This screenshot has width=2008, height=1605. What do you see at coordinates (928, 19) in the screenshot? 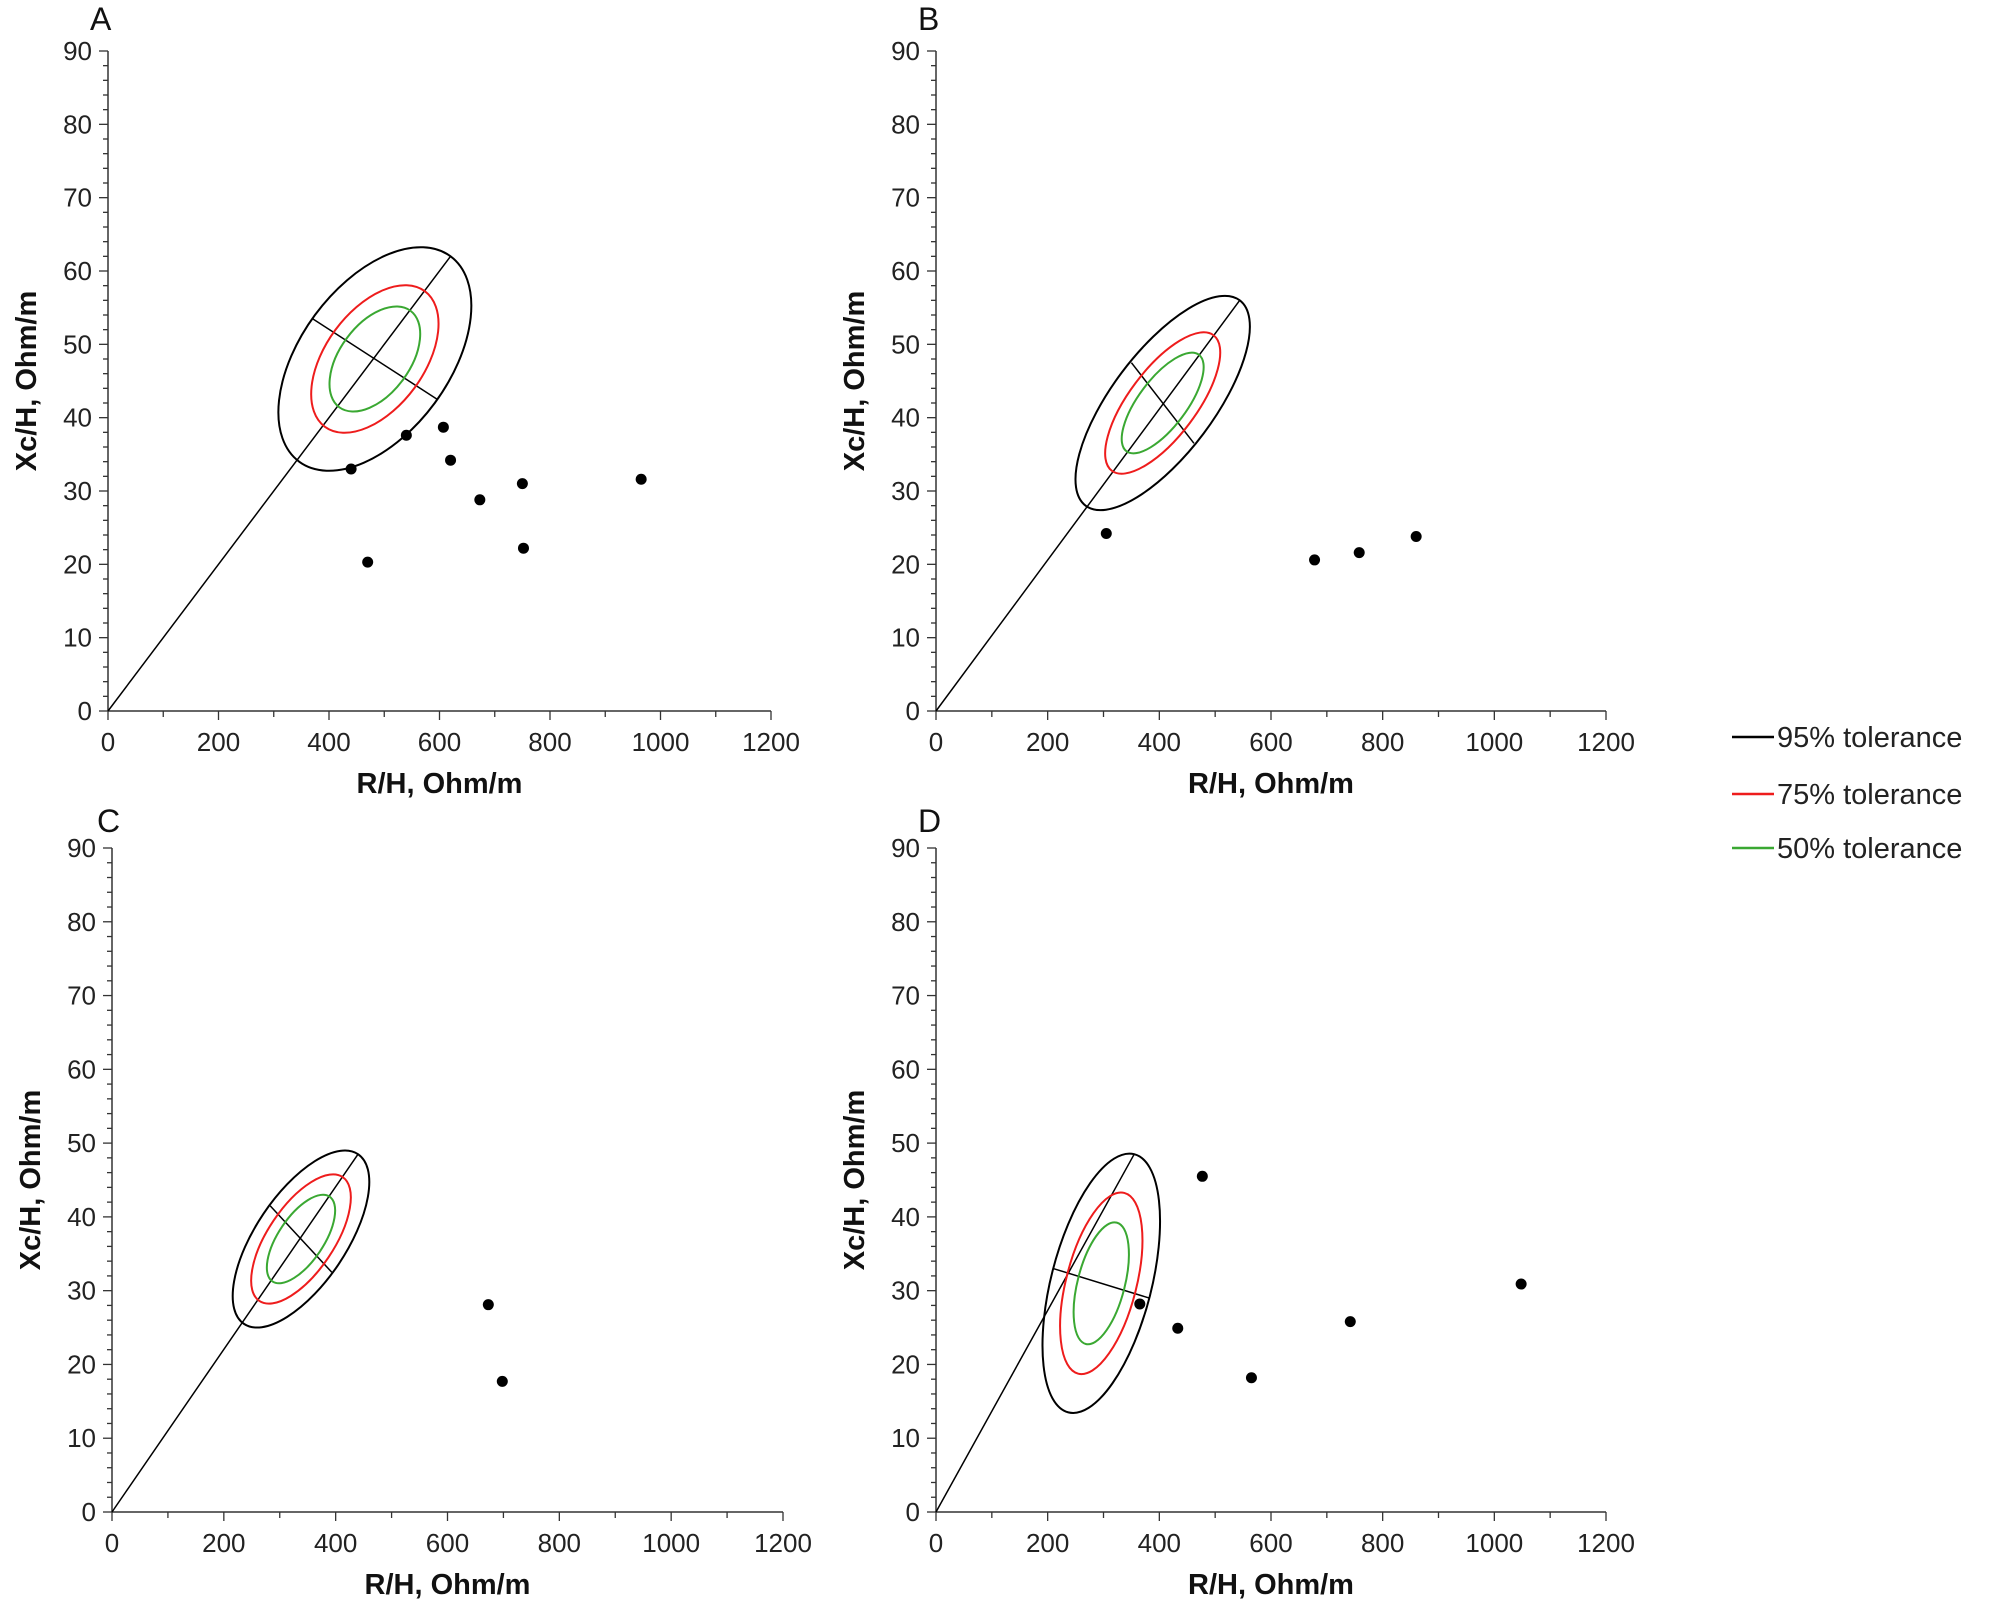
I see `panel-b-letter: B` at bounding box center [928, 19].